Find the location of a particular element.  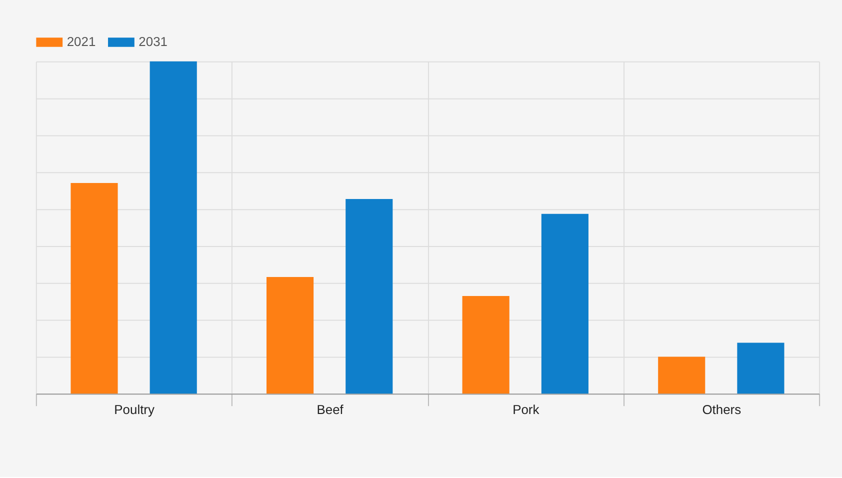

x-tick-label: Poultry is located at coordinates (134, 410).